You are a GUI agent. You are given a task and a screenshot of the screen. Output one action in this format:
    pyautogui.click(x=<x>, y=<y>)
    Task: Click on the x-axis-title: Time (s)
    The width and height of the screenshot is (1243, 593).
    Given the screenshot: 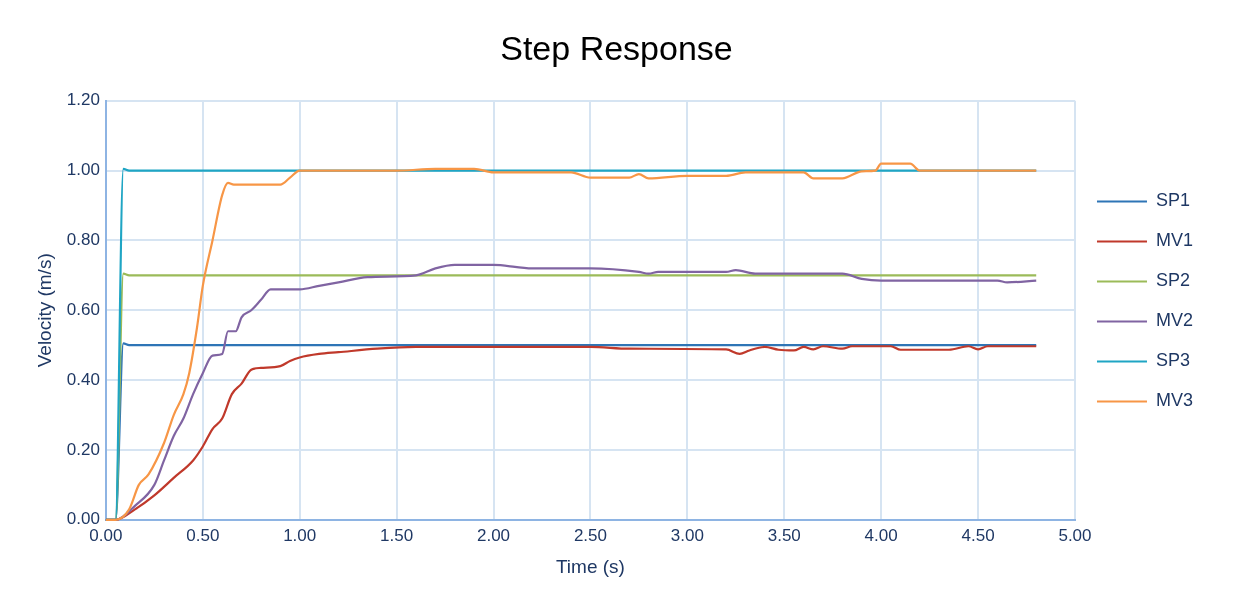 What is the action you would take?
    pyautogui.click(x=590, y=566)
    